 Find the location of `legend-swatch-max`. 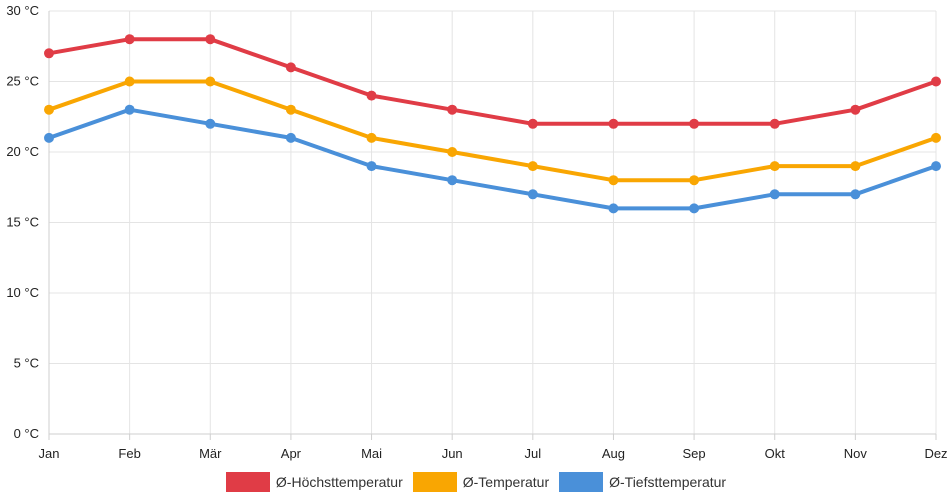

legend-swatch-max is located at coordinates (247, 482).